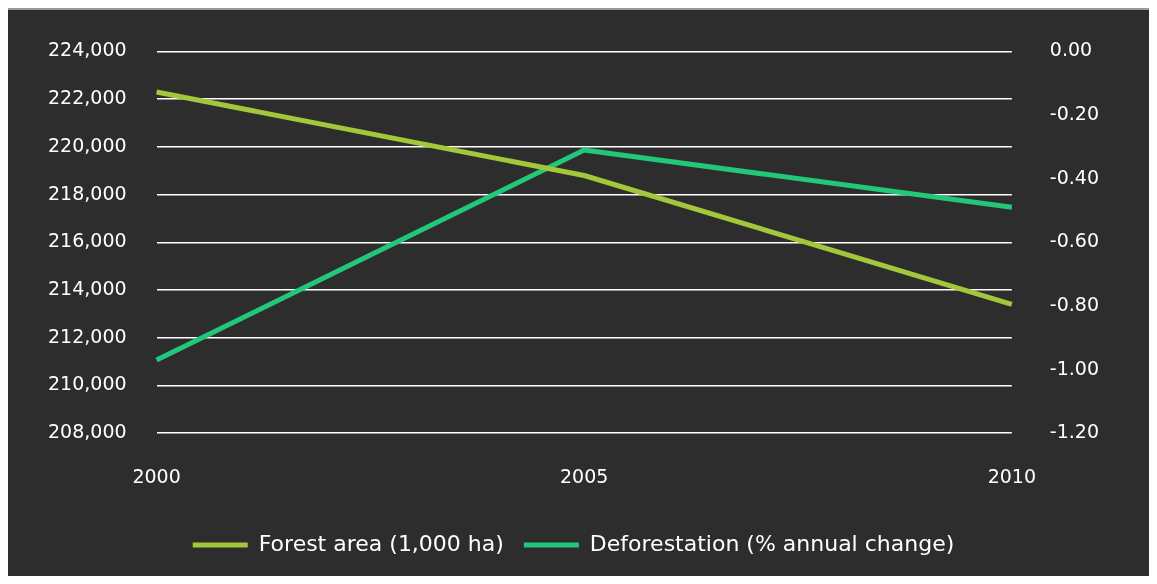 The width and height of the screenshot is (1157, 584). I want to click on y-tick-label: 222,000, so click(87, 97).